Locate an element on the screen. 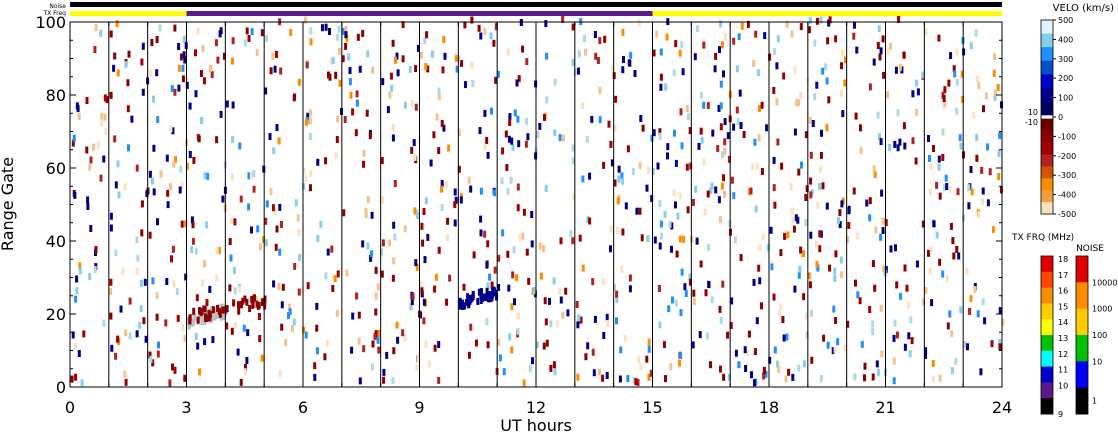  velocity-swatch is located at coordinates (1047, 137).